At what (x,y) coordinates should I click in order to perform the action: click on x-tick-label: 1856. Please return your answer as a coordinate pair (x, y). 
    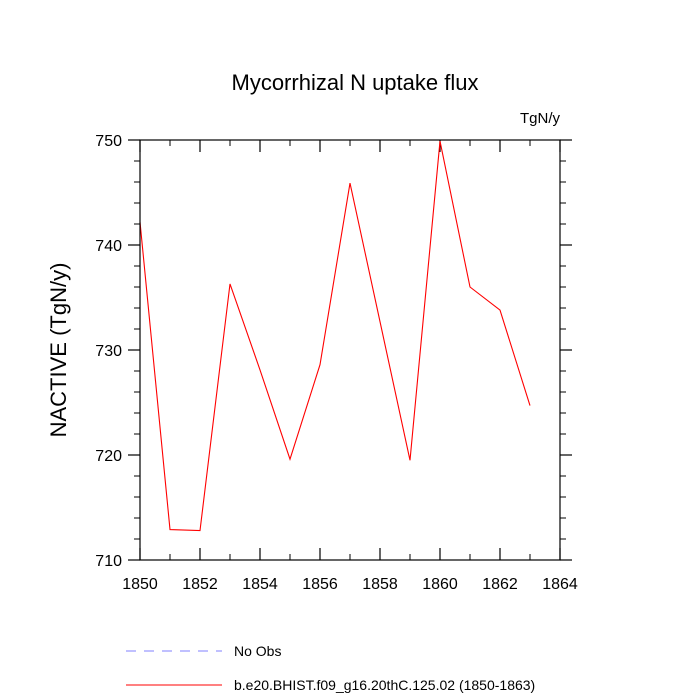
    Looking at the image, I should click on (320, 584).